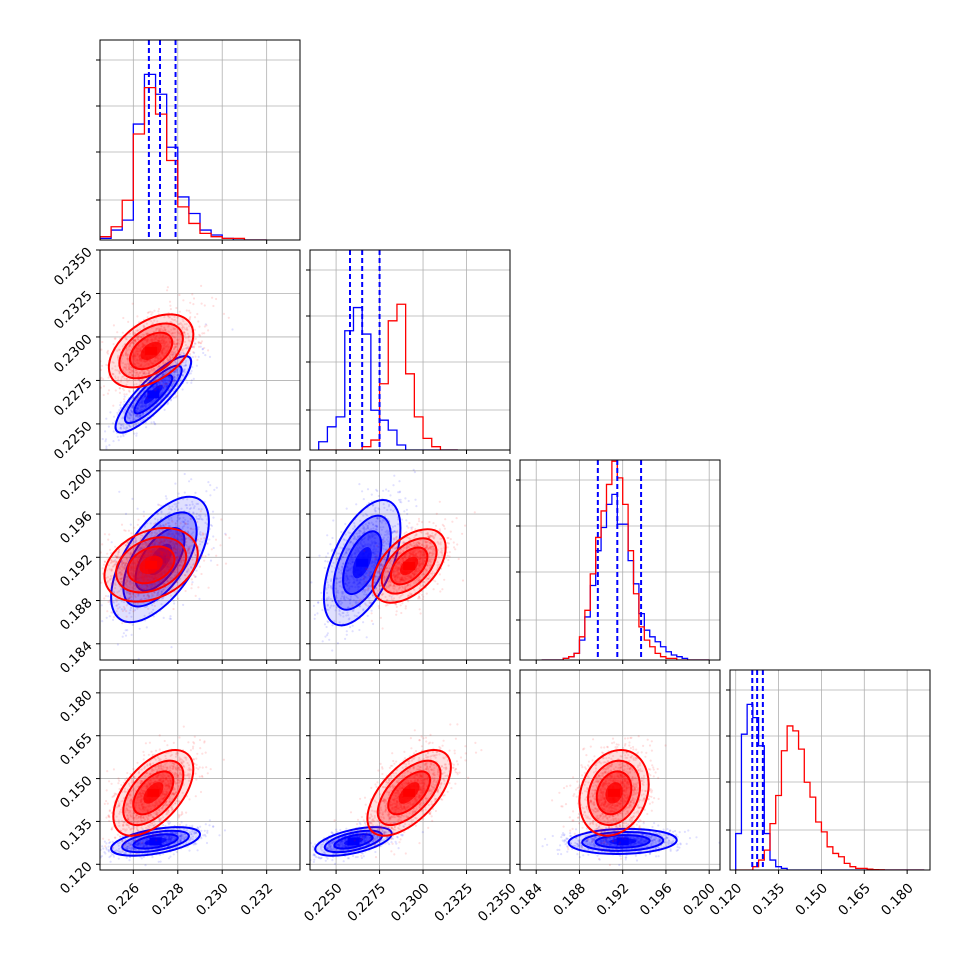 This screenshot has height=970, width=970. Describe the element at coordinates (76, 706) in the screenshot. I see `y-tick-label: 0.180` at that location.